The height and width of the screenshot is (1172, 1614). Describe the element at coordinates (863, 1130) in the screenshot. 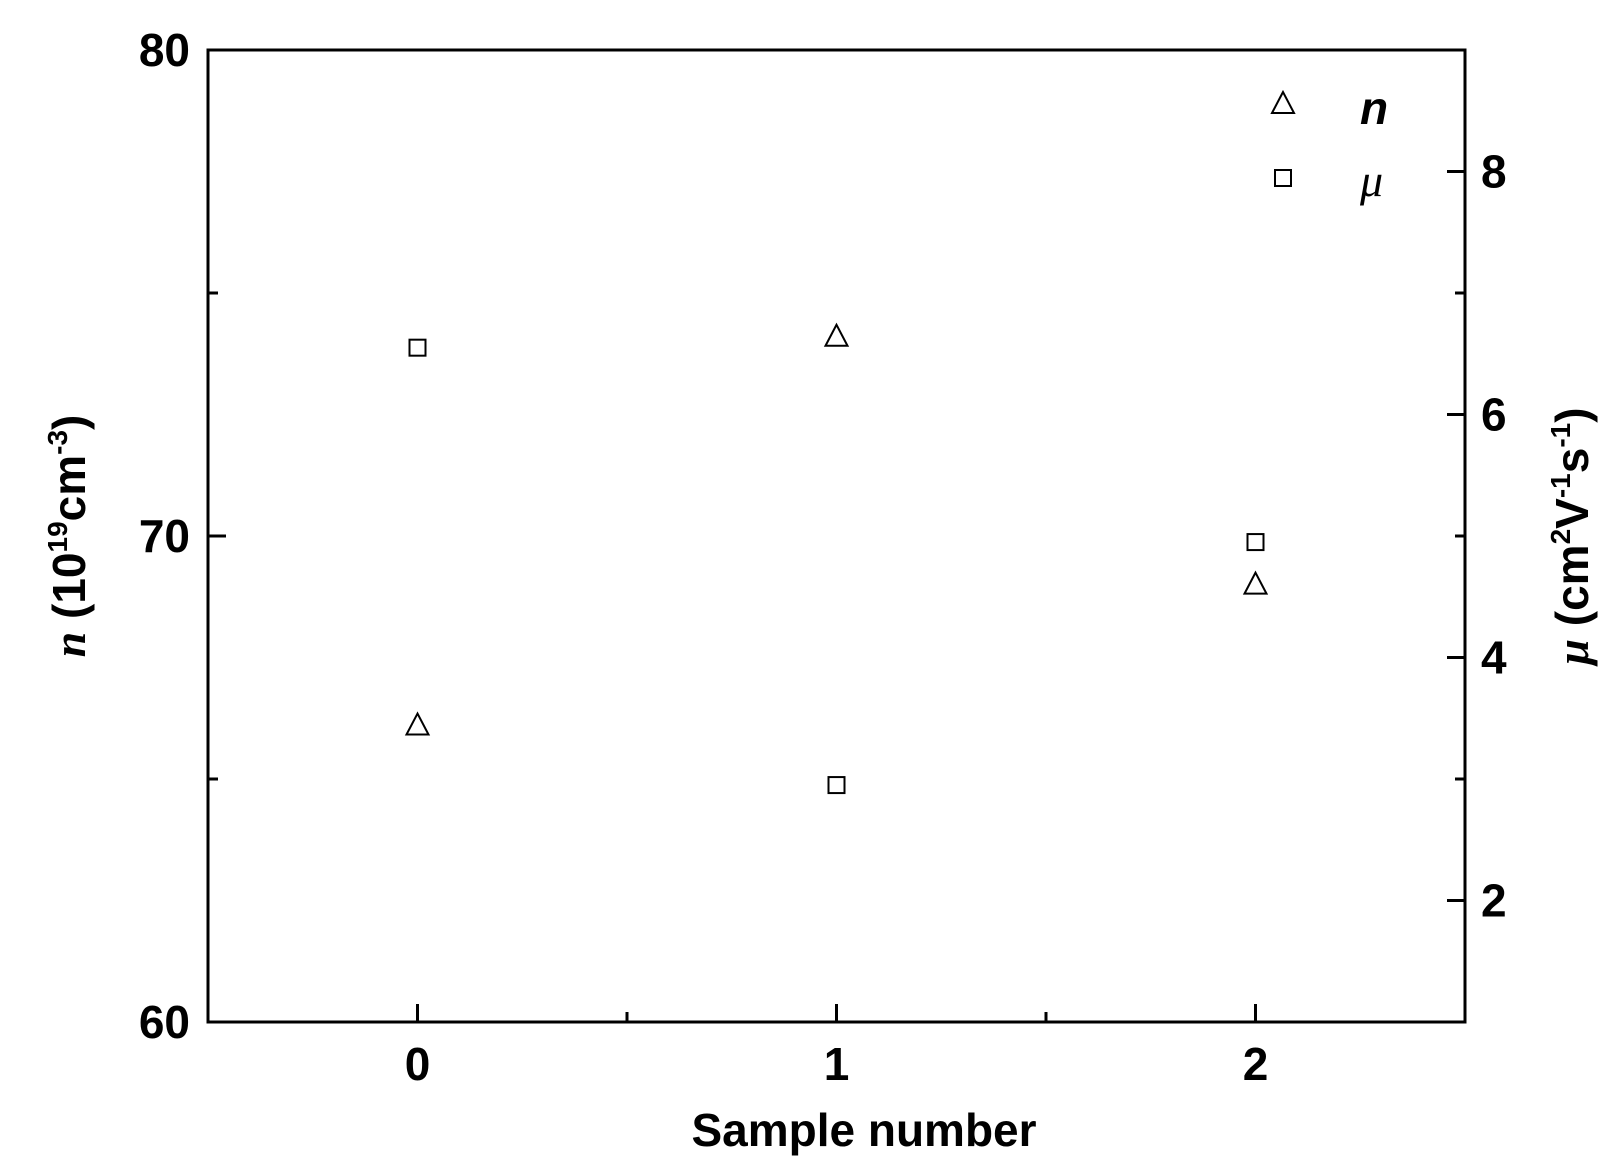

I see `x-axis-title: Sample number` at that location.